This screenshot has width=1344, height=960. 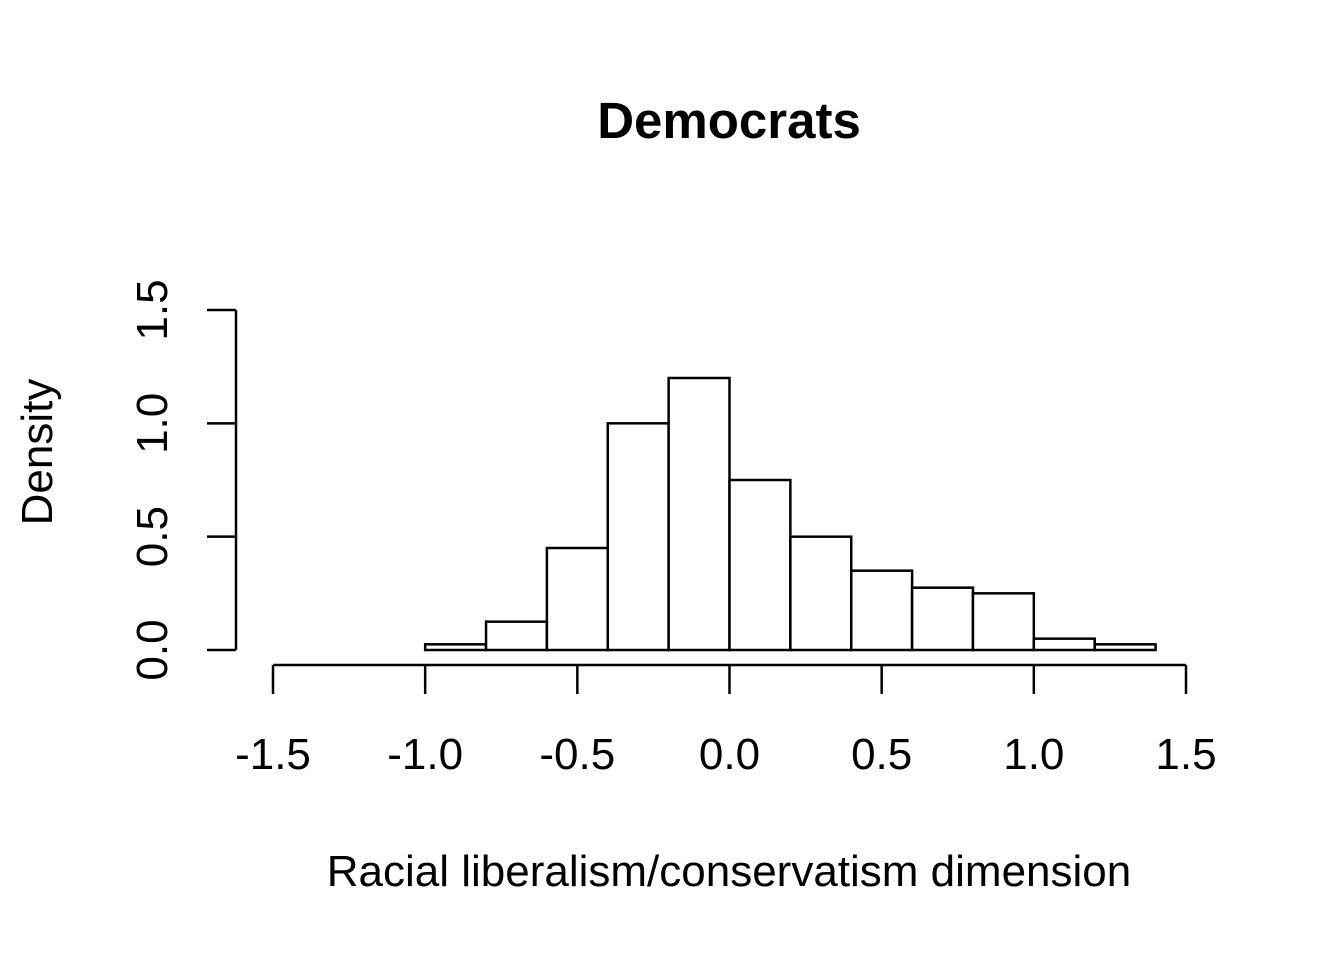 I want to click on x-tick-label: 1.5, so click(x=1185, y=754).